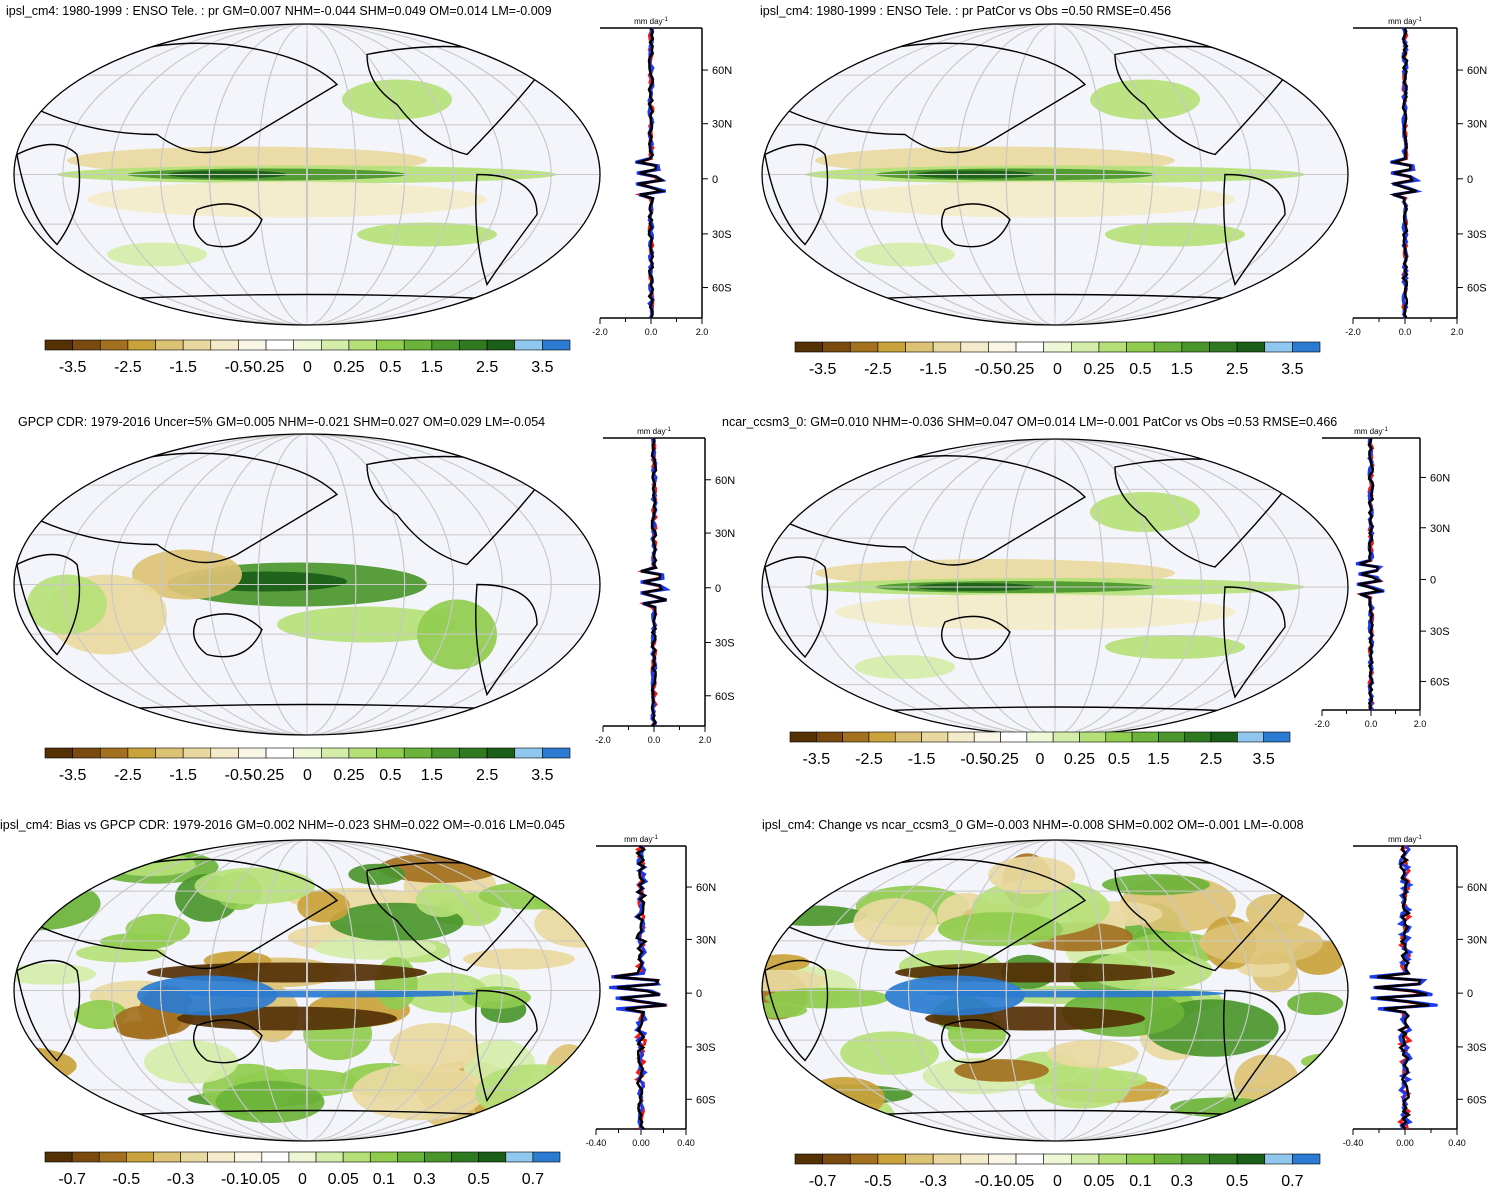  I want to click on map-p1, so click(307, 174).